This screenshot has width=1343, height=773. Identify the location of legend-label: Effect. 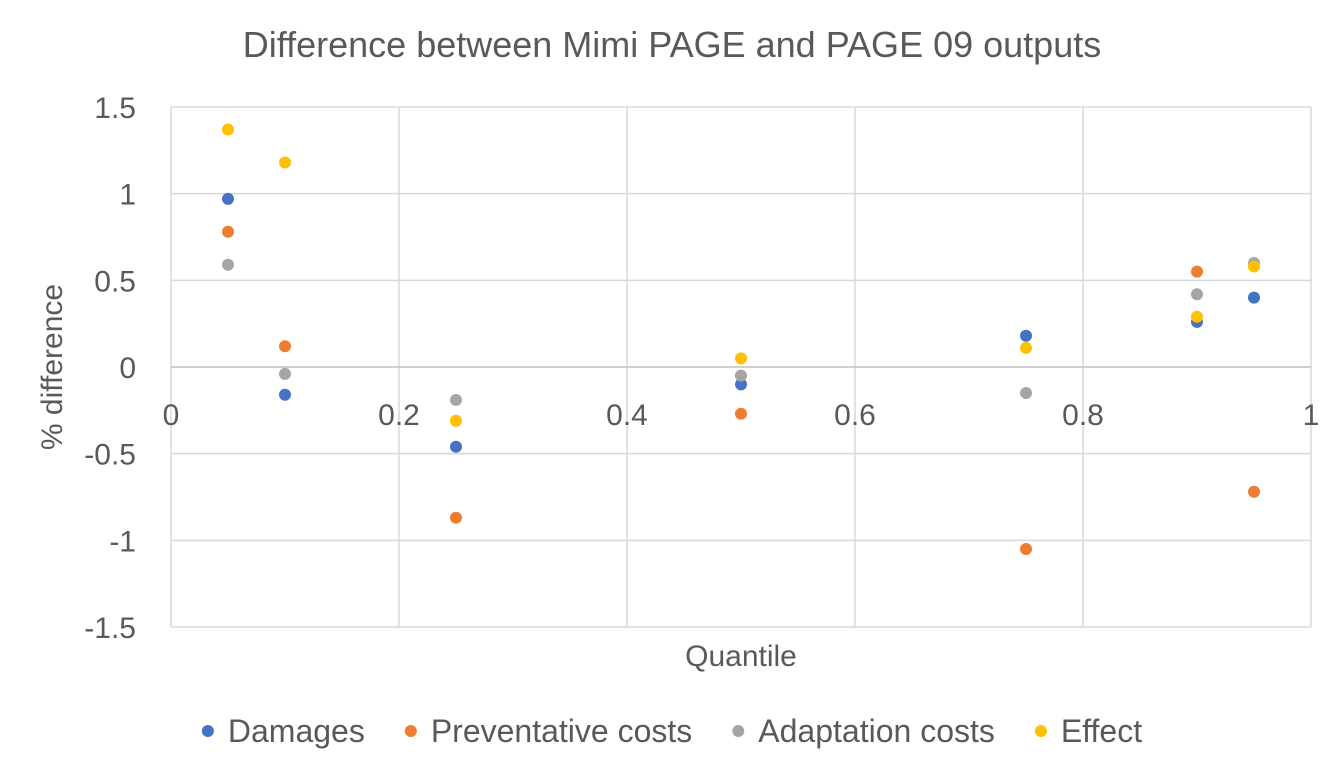
(1101, 731).